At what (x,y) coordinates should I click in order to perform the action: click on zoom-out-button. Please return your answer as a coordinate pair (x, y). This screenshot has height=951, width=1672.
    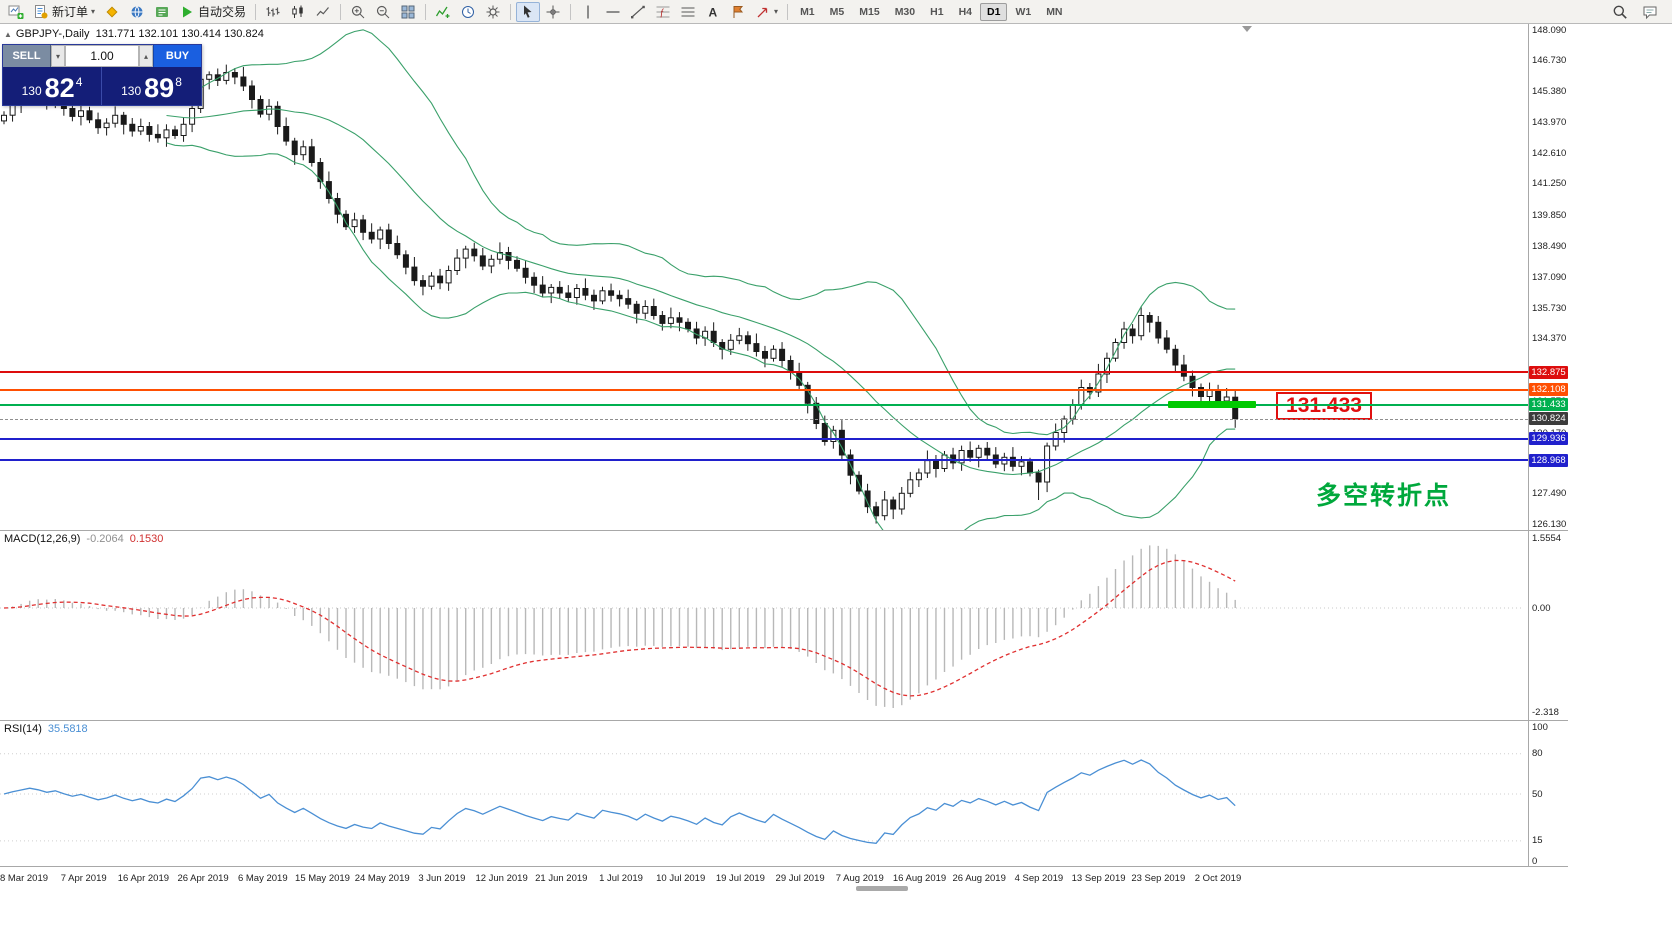
    Looking at the image, I should click on (383, 12).